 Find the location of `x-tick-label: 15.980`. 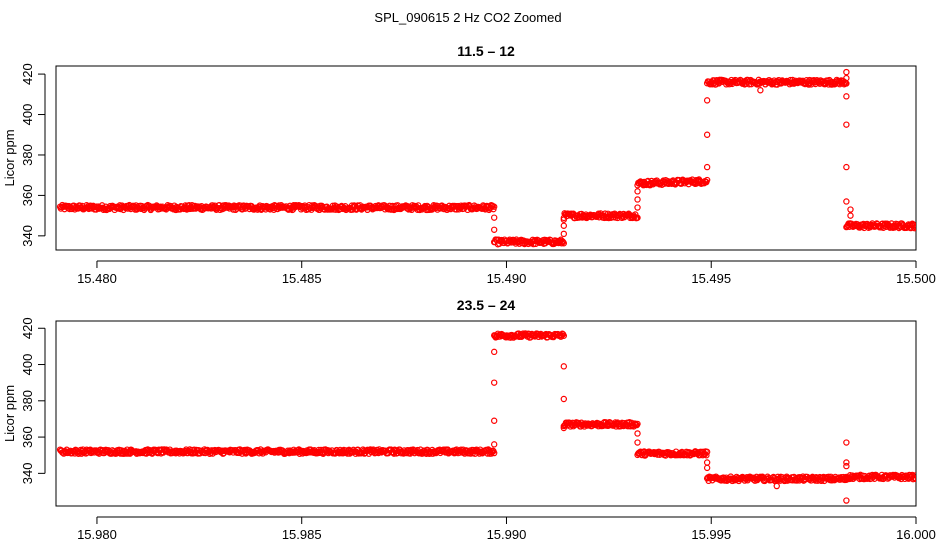

x-tick-label: 15.980 is located at coordinates (97, 533).